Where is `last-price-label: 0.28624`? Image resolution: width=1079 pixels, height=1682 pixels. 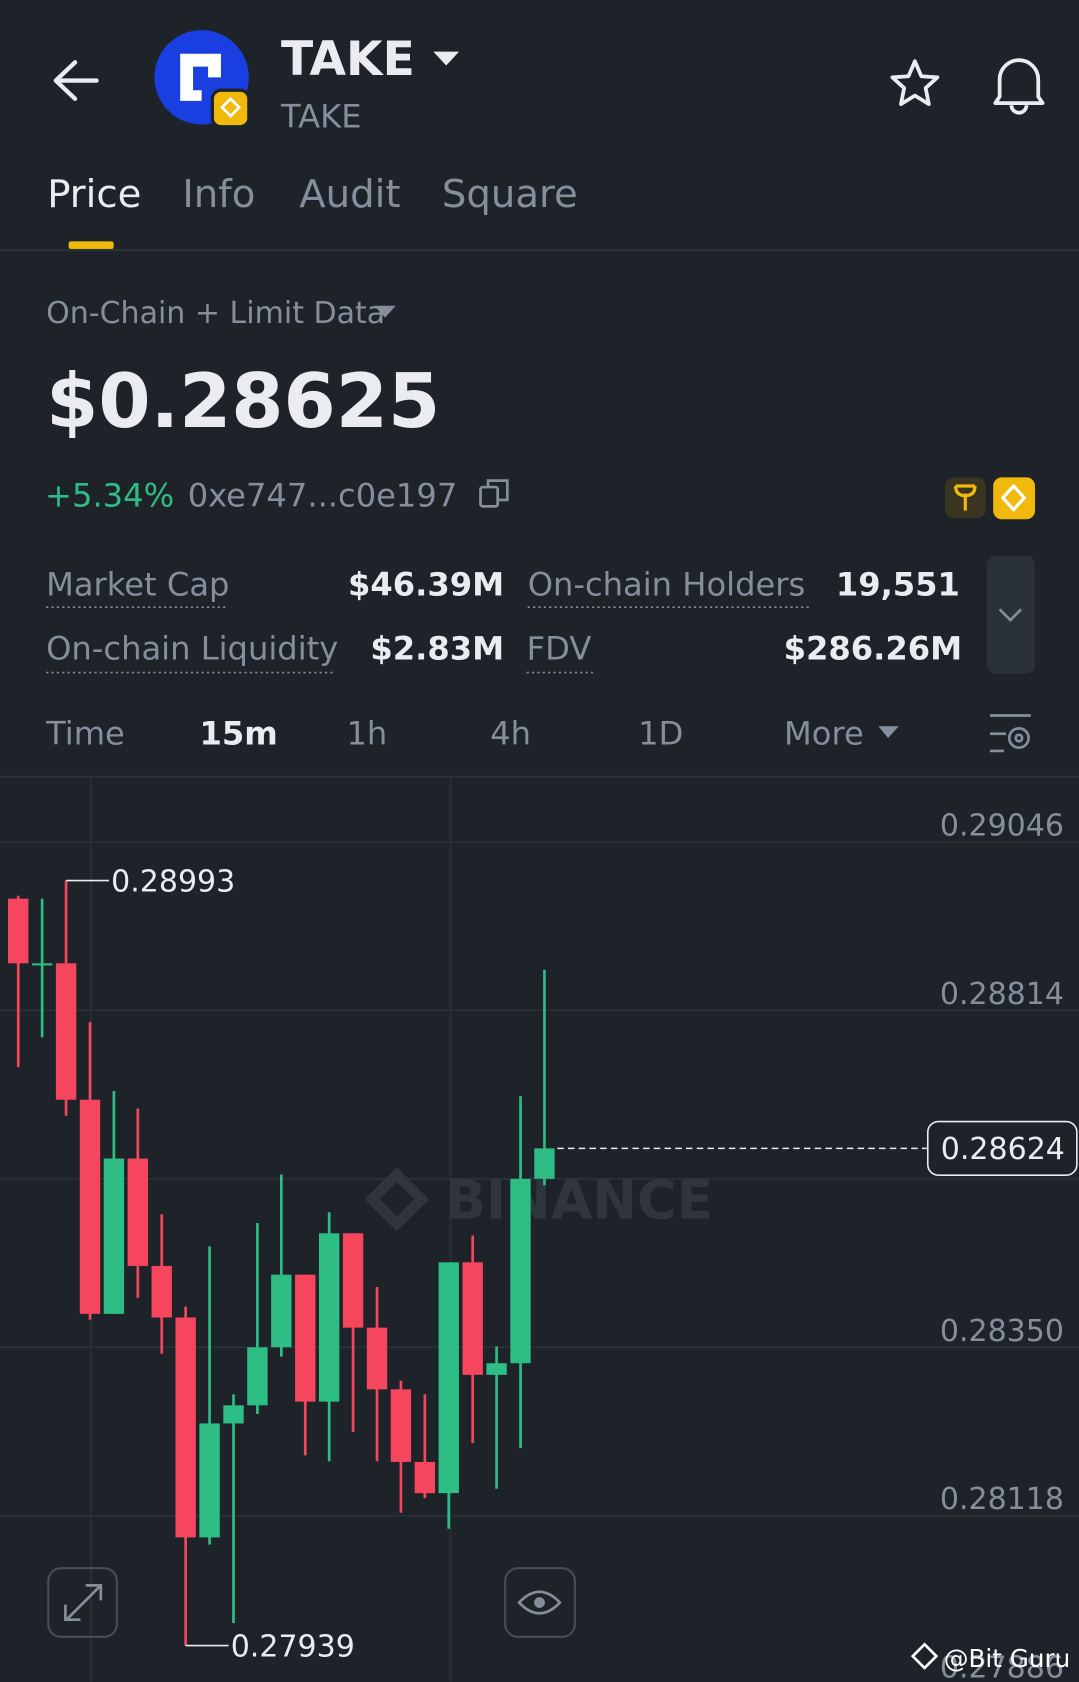
last-price-label: 0.28624 is located at coordinates (1003, 1149).